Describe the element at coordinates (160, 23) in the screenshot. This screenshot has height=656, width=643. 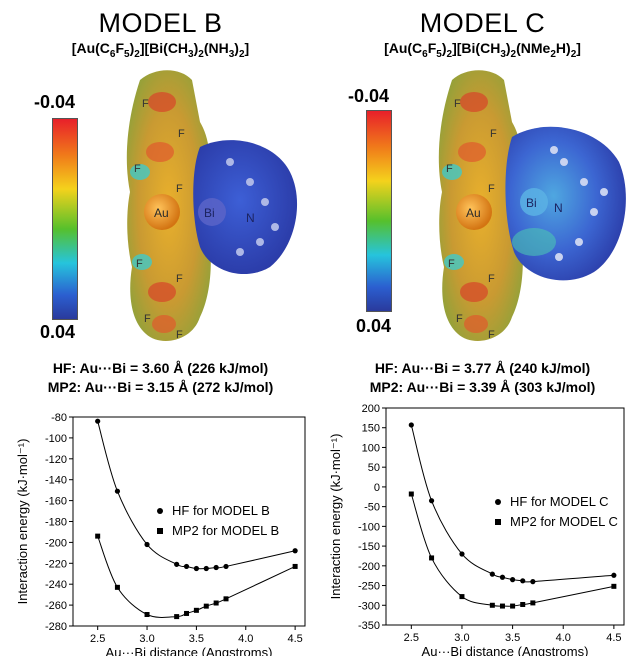
I see `model-b-title: MODEL B` at that location.